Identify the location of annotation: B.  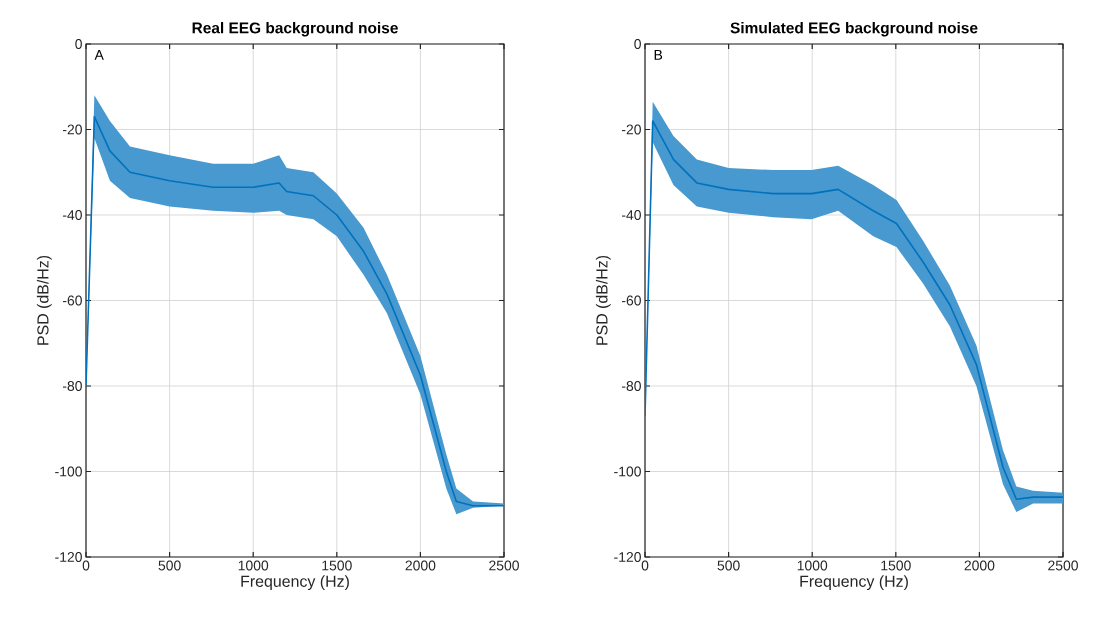
(658, 55).